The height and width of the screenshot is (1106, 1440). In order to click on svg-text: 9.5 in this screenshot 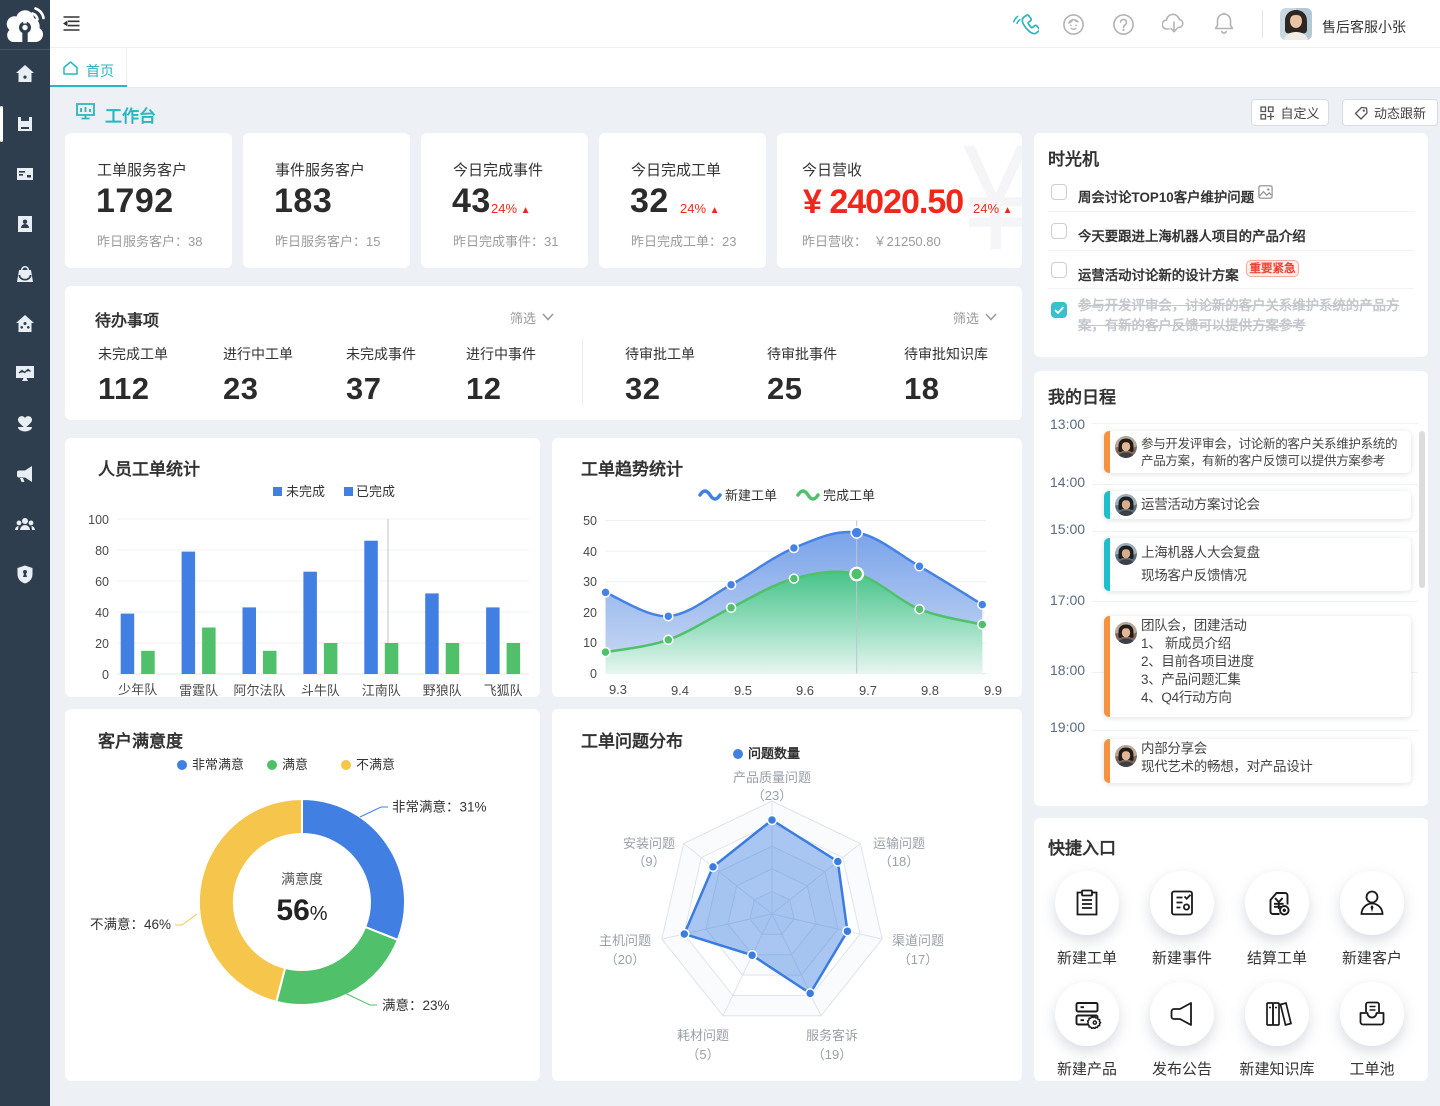, I will do `click(743, 690)`.